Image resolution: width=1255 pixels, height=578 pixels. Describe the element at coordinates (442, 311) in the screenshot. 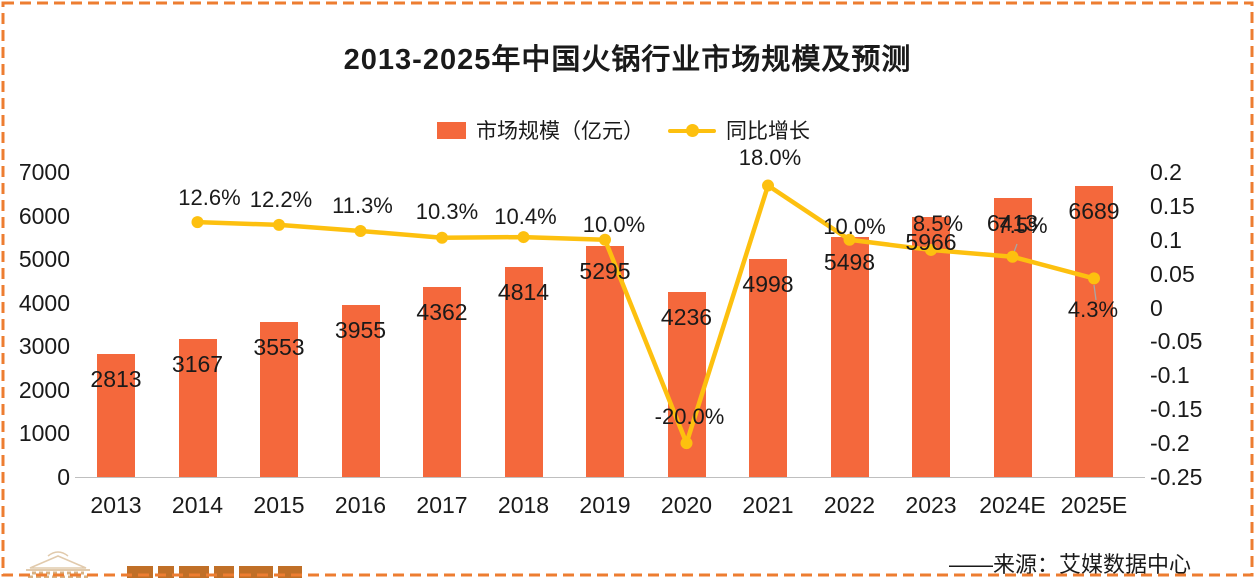

I see `bar-value-label: 4362` at that location.